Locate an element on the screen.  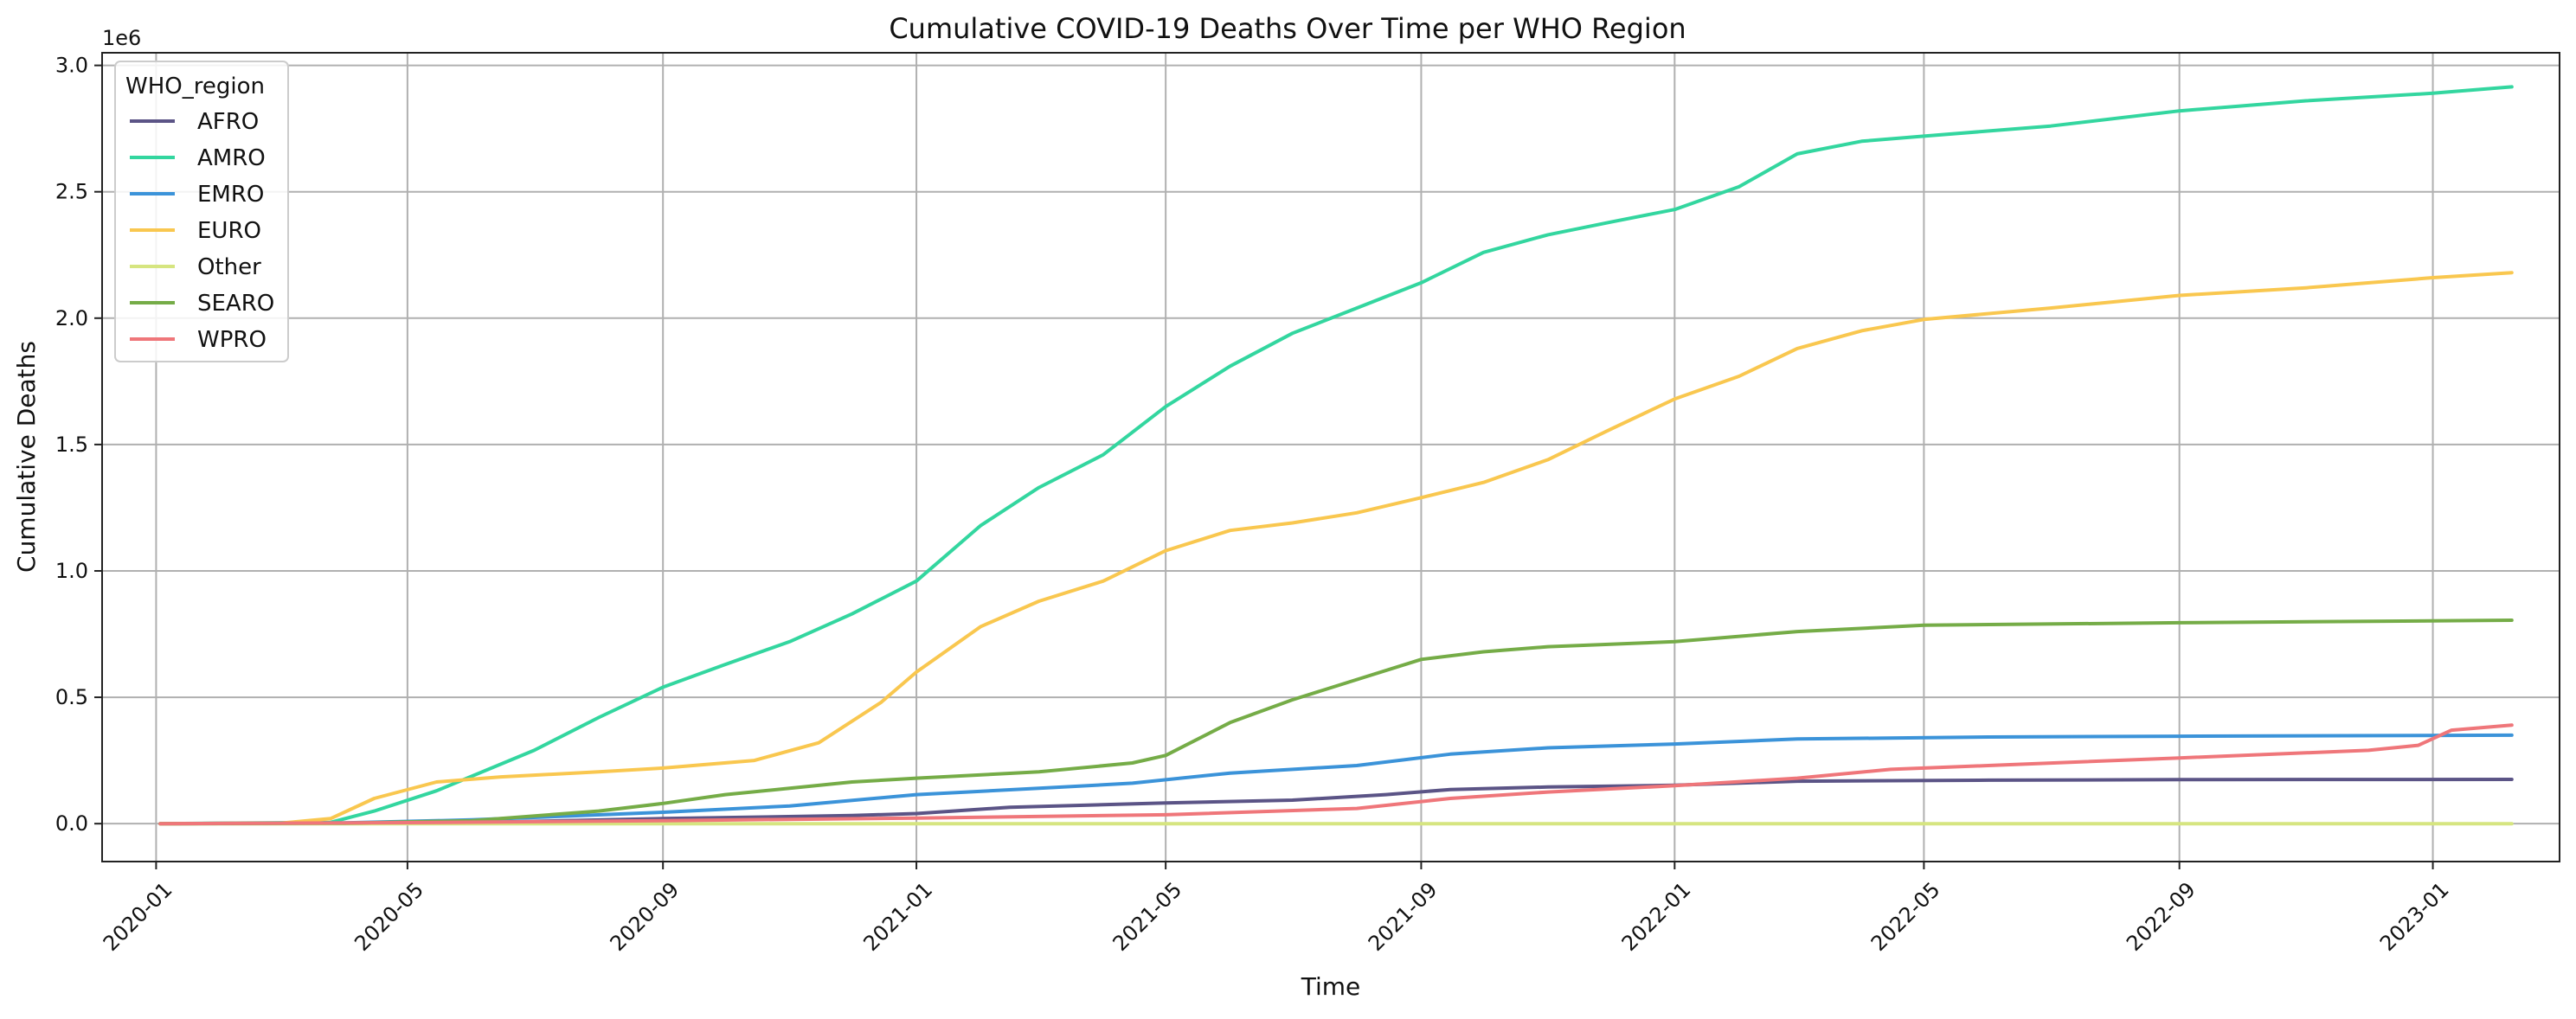
x-tick-label: 2021-09 is located at coordinates (1403, 916).